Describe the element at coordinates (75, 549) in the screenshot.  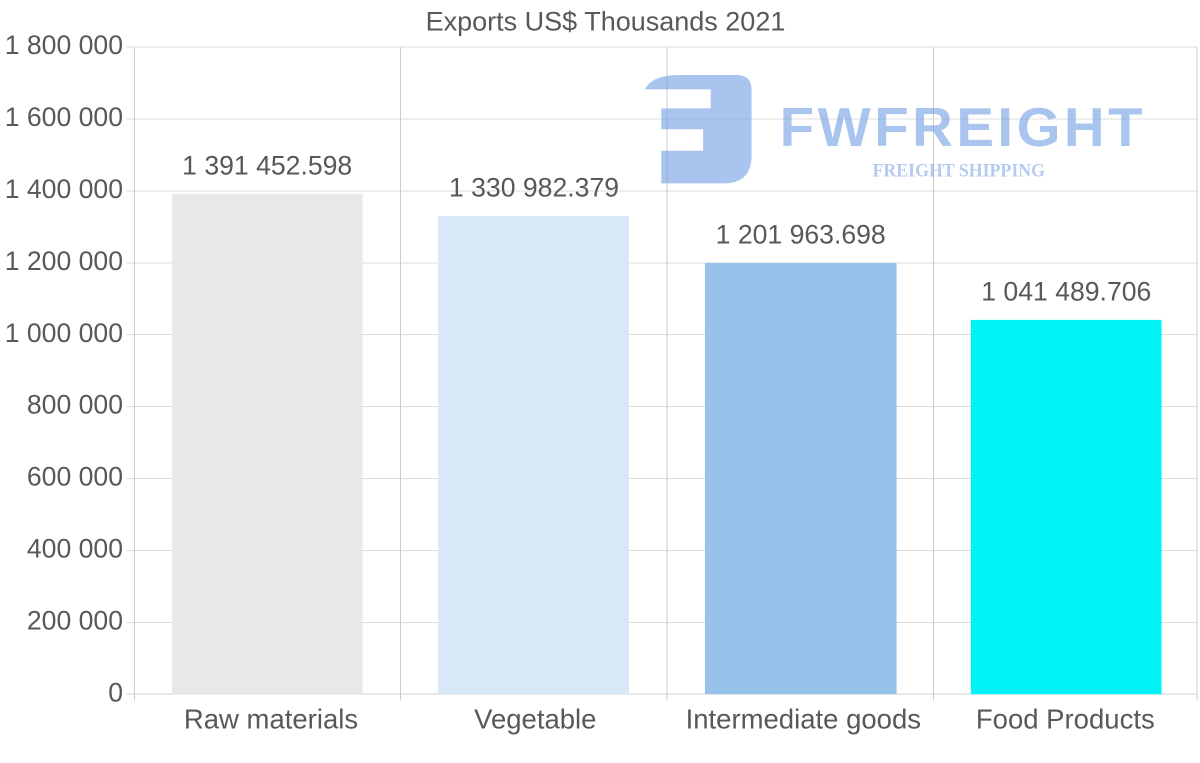
I see `svg-text: 400 000` at that location.